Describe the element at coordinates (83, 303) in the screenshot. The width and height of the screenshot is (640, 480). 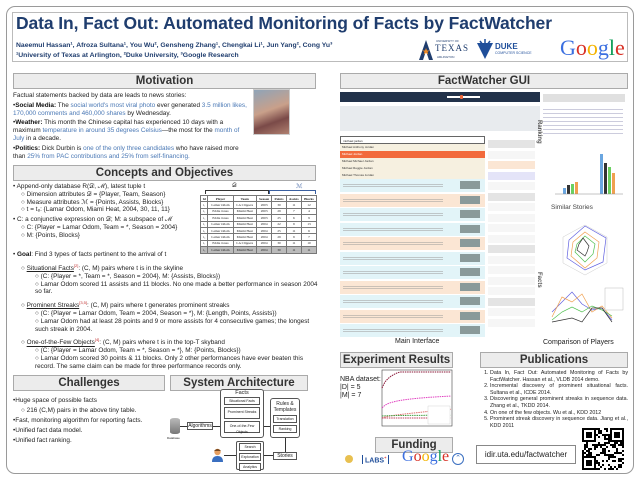
I see `fact-ref: [3,5]` at that location.